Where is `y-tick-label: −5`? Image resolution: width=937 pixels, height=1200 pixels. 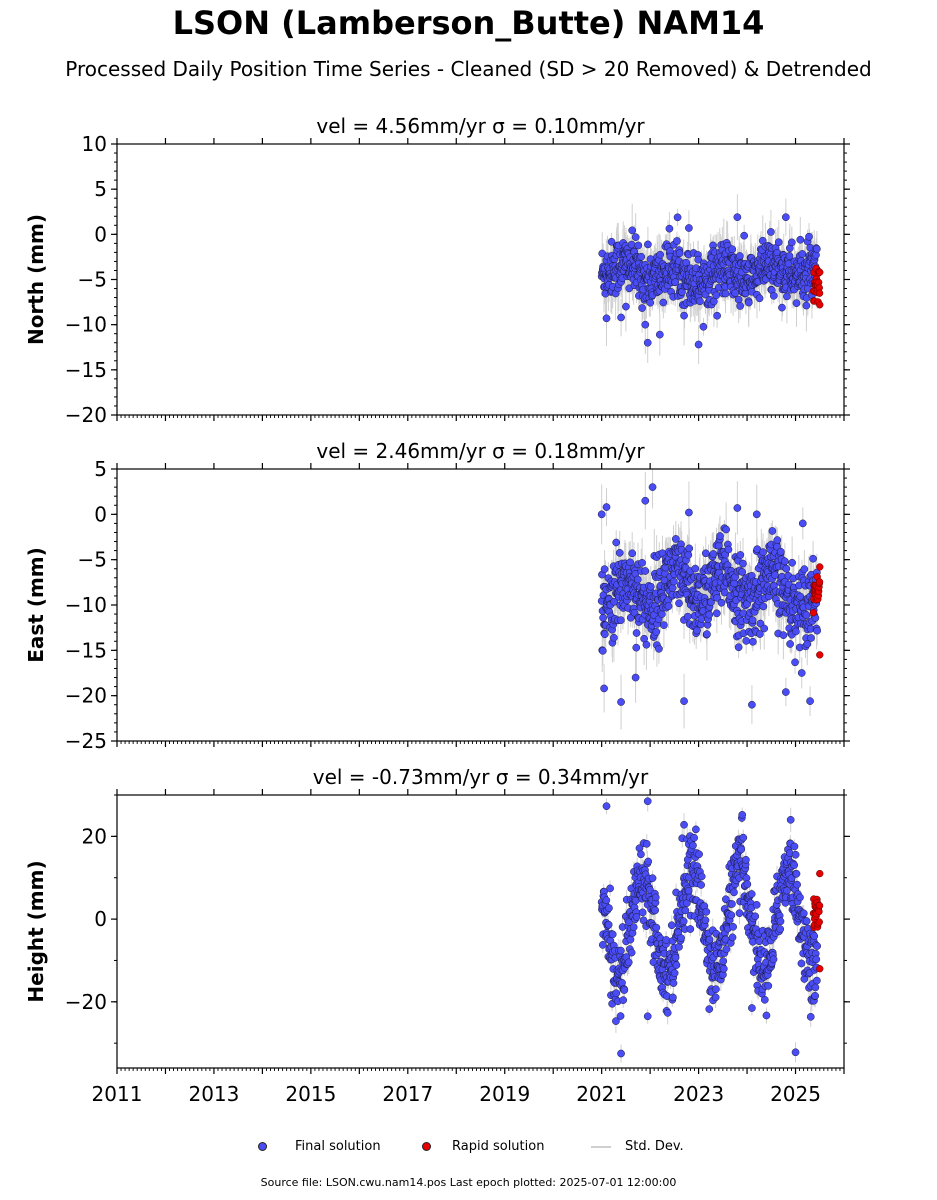 y-tick-label: −5 is located at coordinates (92, 560).